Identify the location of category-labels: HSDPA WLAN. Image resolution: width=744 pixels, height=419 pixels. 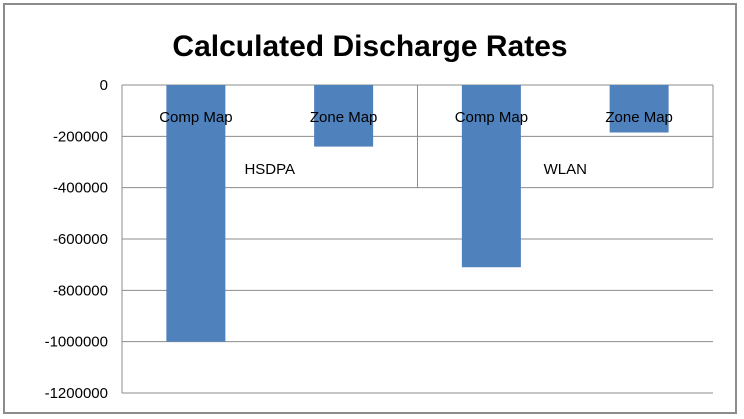
(415, 169).